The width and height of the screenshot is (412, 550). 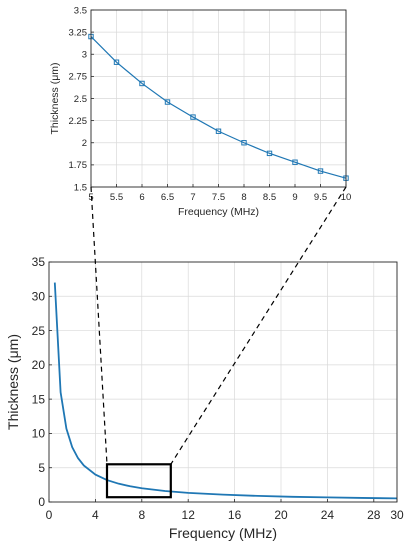 I want to click on x-tick-label: 30, so click(x=397, y=515).